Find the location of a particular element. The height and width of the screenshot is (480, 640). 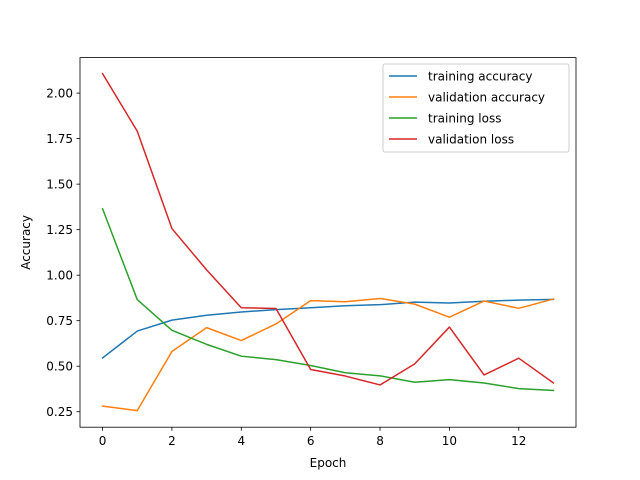

x-tick-label: 0 is located at coordinates (103, 441).